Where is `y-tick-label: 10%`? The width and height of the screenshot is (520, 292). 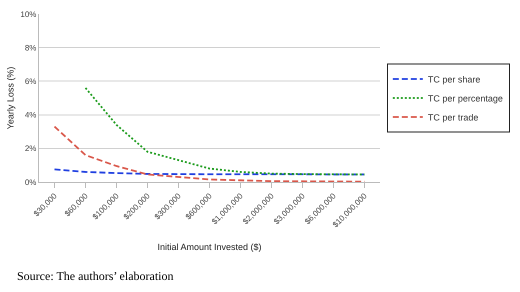 y-tick-label: 10% is located at coordinates (28, 14).